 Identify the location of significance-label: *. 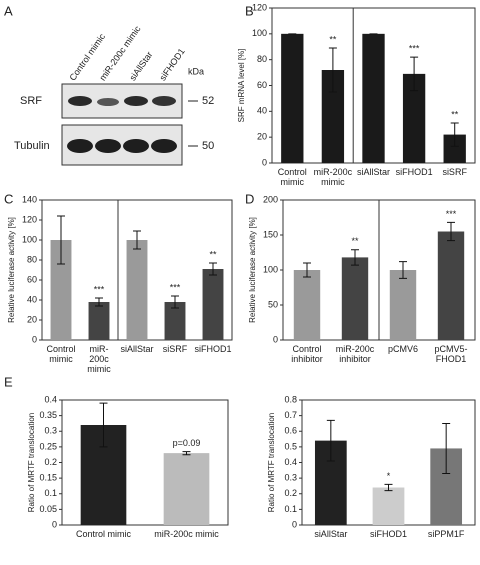
(389, 476).